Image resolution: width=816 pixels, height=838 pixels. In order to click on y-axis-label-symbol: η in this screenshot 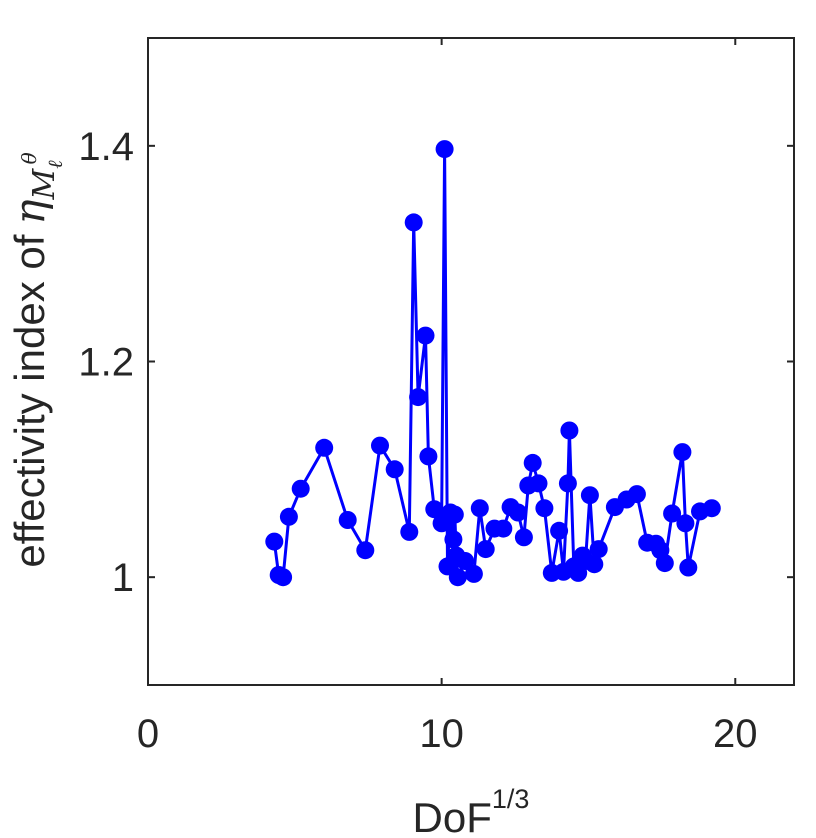, I will do `click(29, 211)`.